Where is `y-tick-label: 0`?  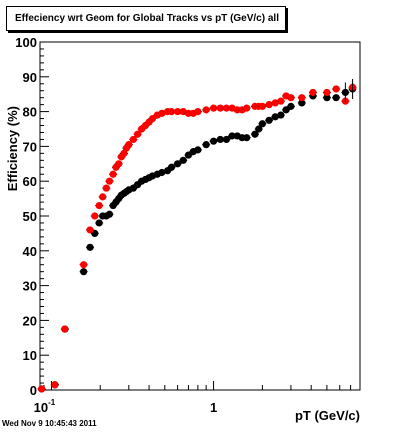
y-tick-label: 0 is located at coordinates (33, 390).